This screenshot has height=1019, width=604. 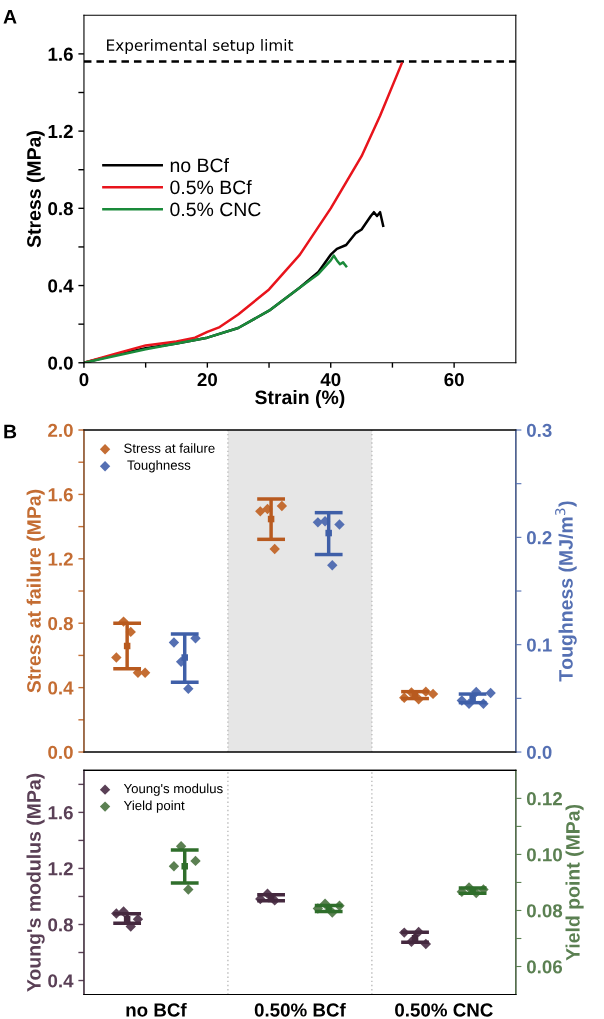 I want to click on legend-label: 0.5% CNC, so click(x=215, y=209).